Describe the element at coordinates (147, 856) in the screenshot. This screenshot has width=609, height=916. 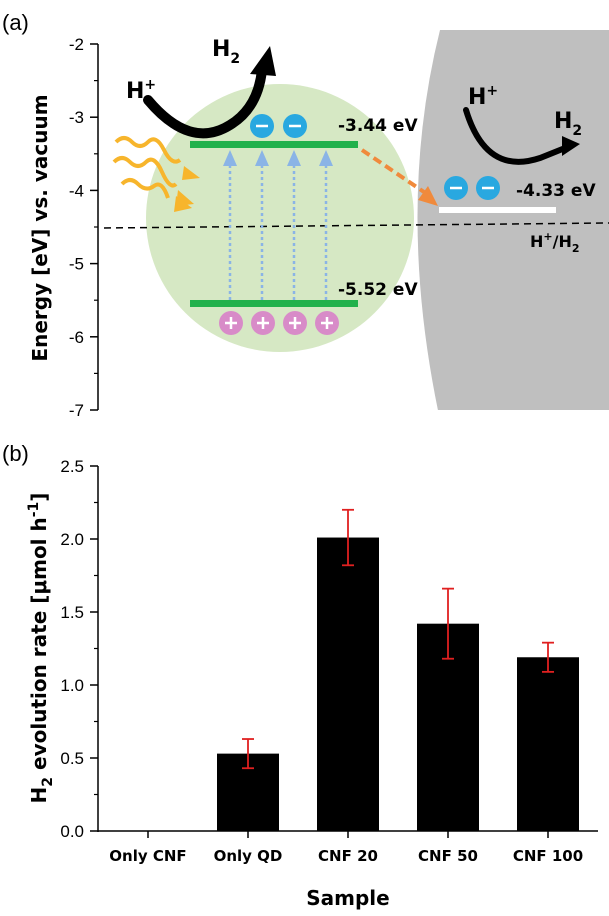
I see `x-tick-label-b: Only CNF` at that location.